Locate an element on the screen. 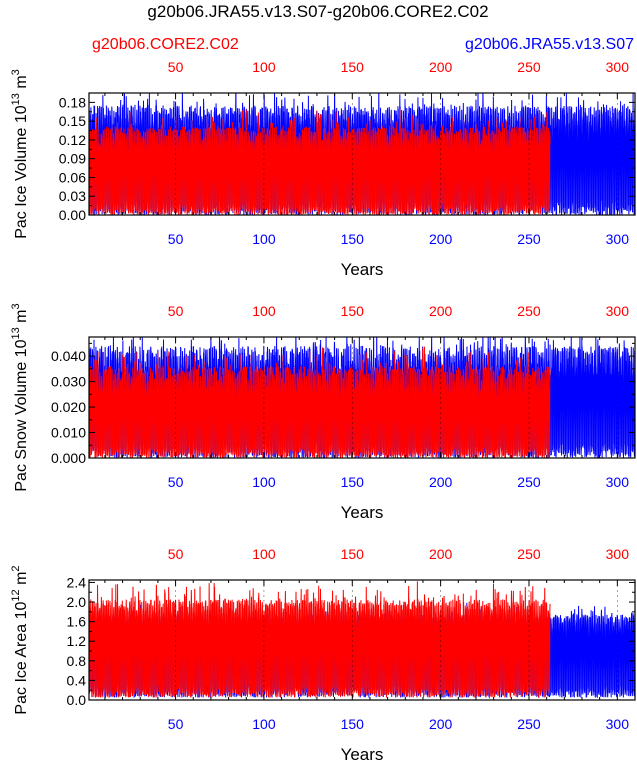  y-tick-label: 0.010 is located at coordinates (68, 433).